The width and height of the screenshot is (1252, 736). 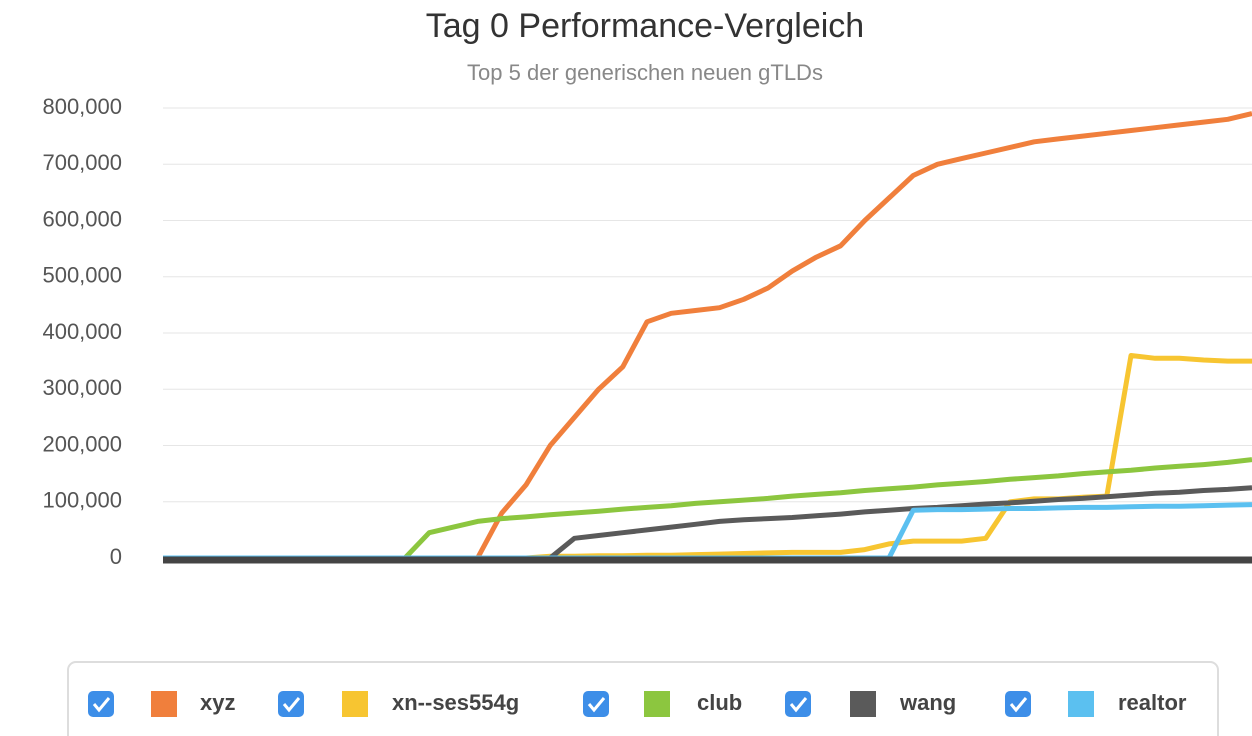 What do you see at coordinates (637, 703) in the screenshot?
I see `legend-items: xyz xn--ses554g club wang realtor` at bounding box center [637, 703].